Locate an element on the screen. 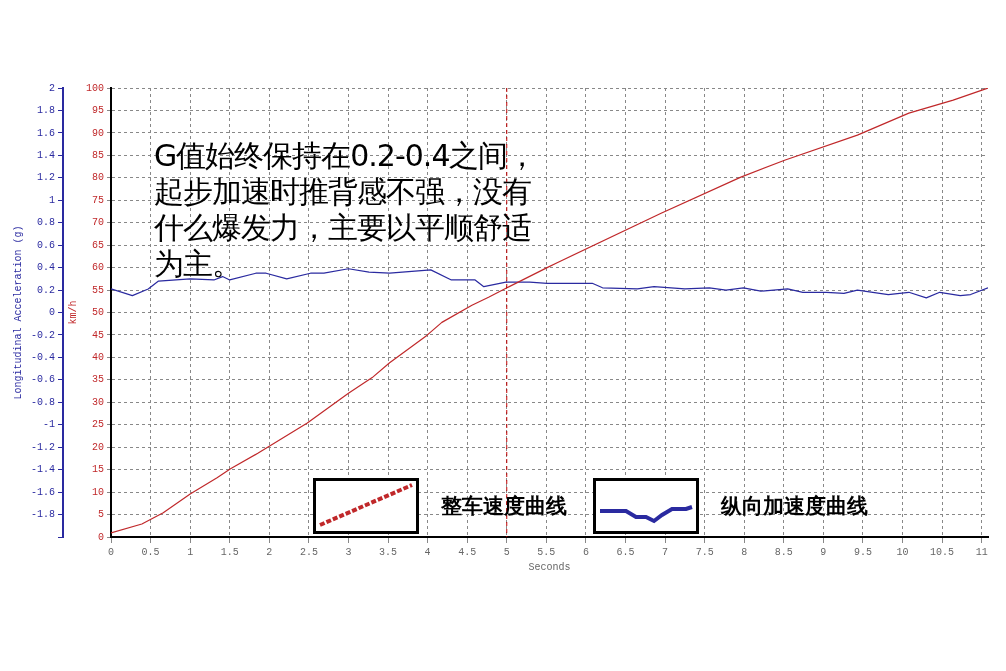 The width and height of the screenshot is (1006, 671). x-tick-label: 0.5 is located at coordinates (150, 552).